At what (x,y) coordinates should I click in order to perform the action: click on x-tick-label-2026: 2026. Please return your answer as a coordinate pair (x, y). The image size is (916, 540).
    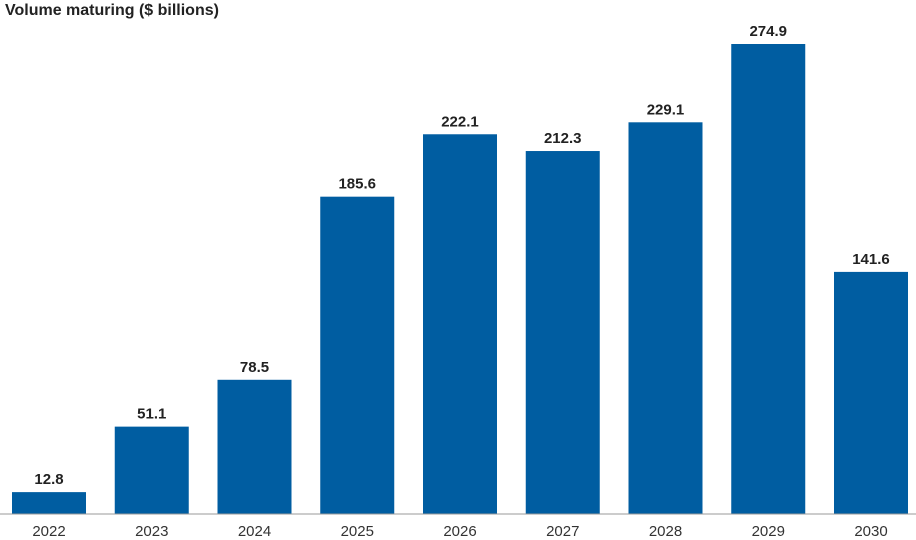
    Looking at the image, I should click on (459, 531).